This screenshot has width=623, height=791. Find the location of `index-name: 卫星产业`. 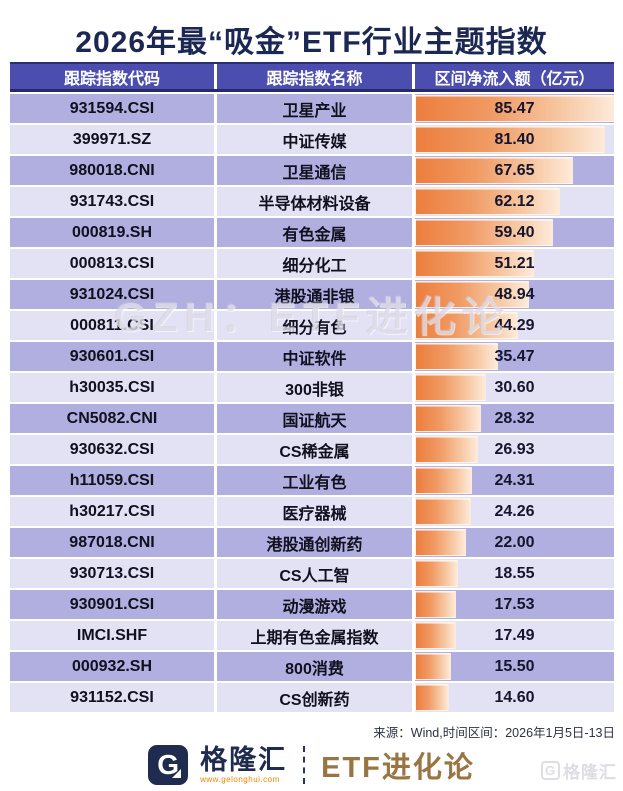

index-name: 卫星产业 is located at coordinates (314, 108).